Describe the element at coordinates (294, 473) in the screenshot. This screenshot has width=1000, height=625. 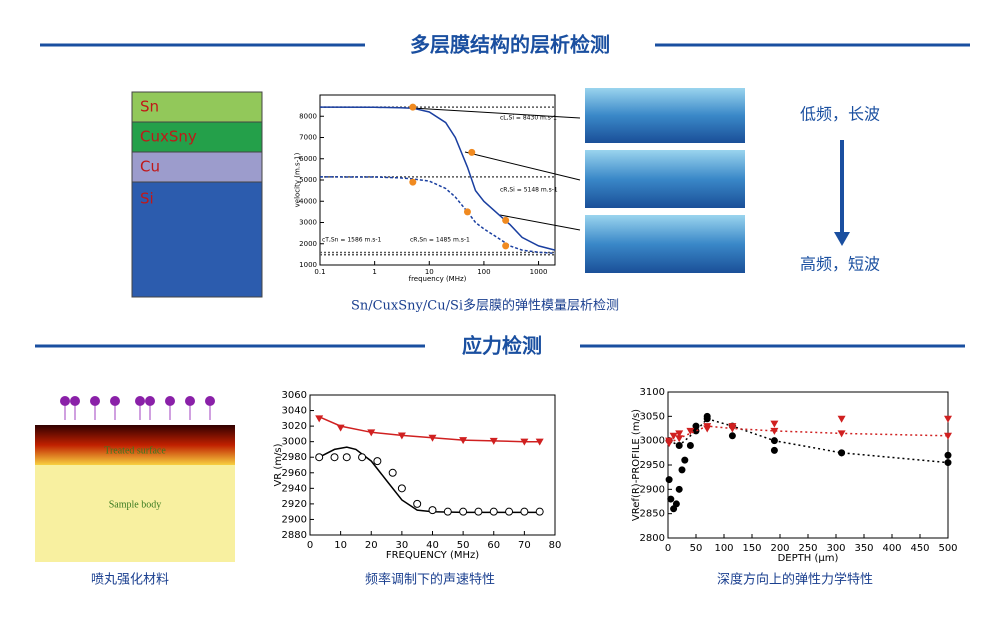
I see `y-tick-label: 2960` at that location.